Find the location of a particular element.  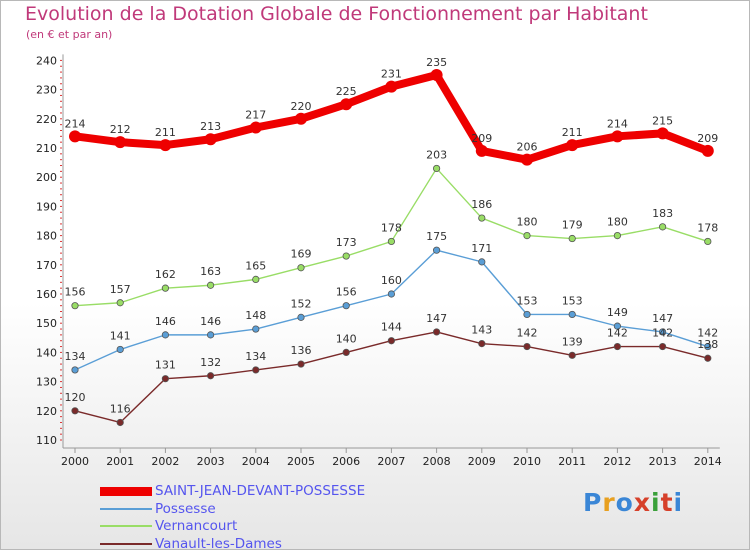

x-tick-label: 2000 is located at coordinates (75, 461).